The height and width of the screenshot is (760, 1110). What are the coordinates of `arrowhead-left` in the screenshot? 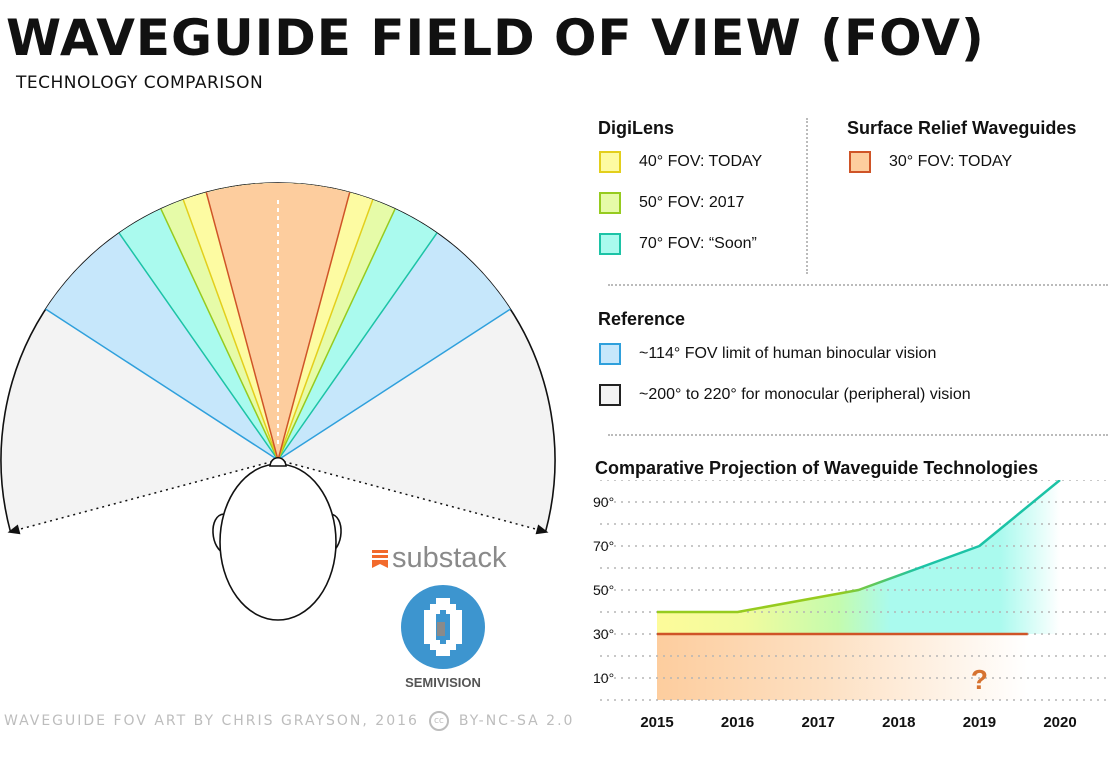 It's located at (14, 529).